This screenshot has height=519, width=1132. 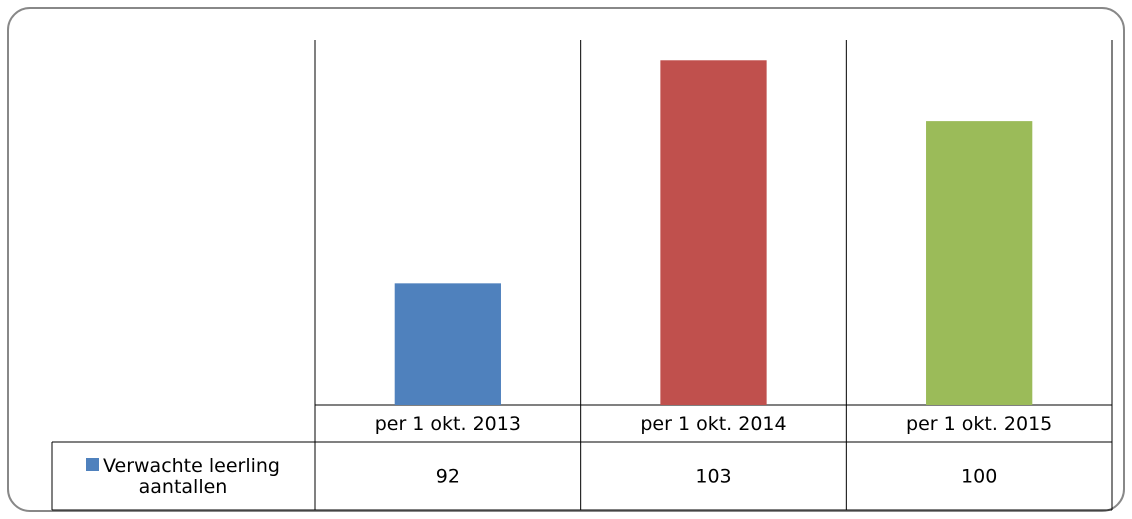 What do you see at coordinates (713, 477) in the screenshot?
I see `table-value: 103` at bounding box center [713, 477].